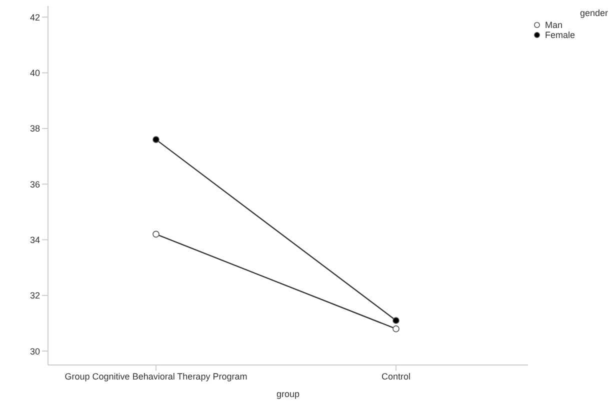 The height and width of the screenshot is (401, 613). I want to click on legend-title: gender, so click(593, 13).